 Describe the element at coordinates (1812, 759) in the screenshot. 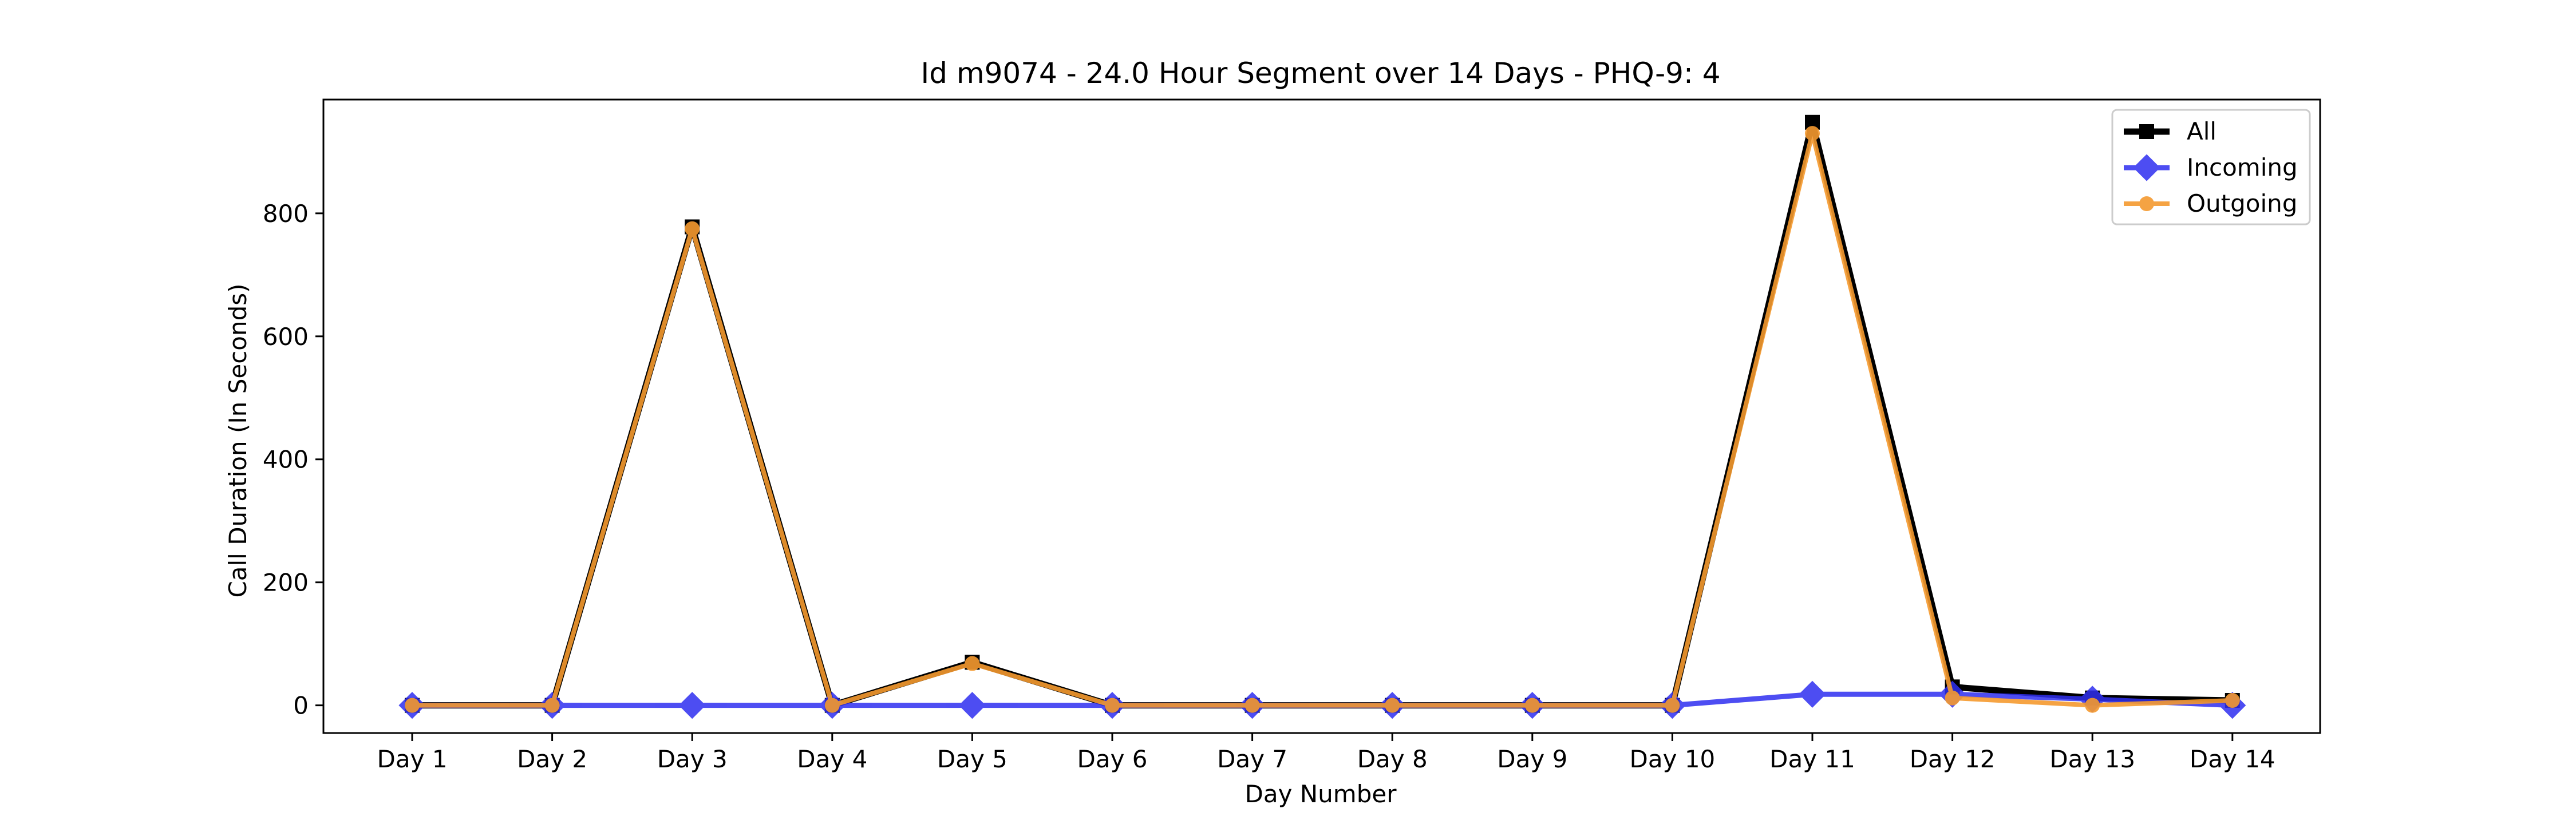

I see `x-tick-label: Day 11` at that location.